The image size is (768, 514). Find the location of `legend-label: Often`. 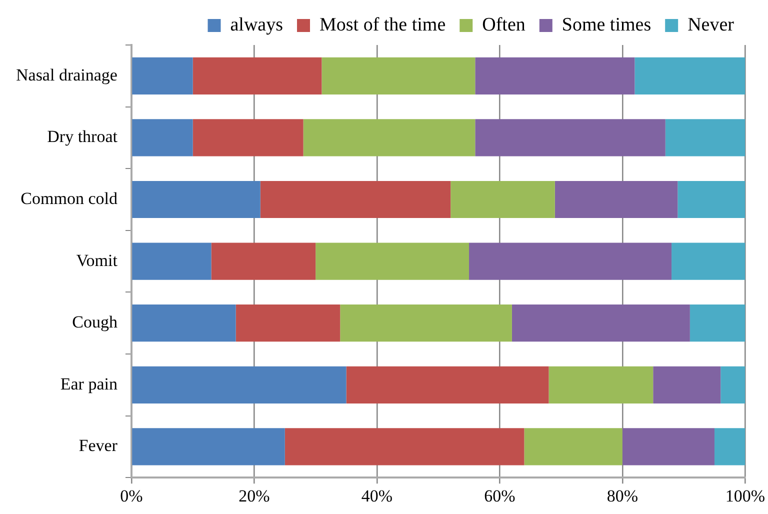

legend-label: Often is located at coordinates (504, 25).